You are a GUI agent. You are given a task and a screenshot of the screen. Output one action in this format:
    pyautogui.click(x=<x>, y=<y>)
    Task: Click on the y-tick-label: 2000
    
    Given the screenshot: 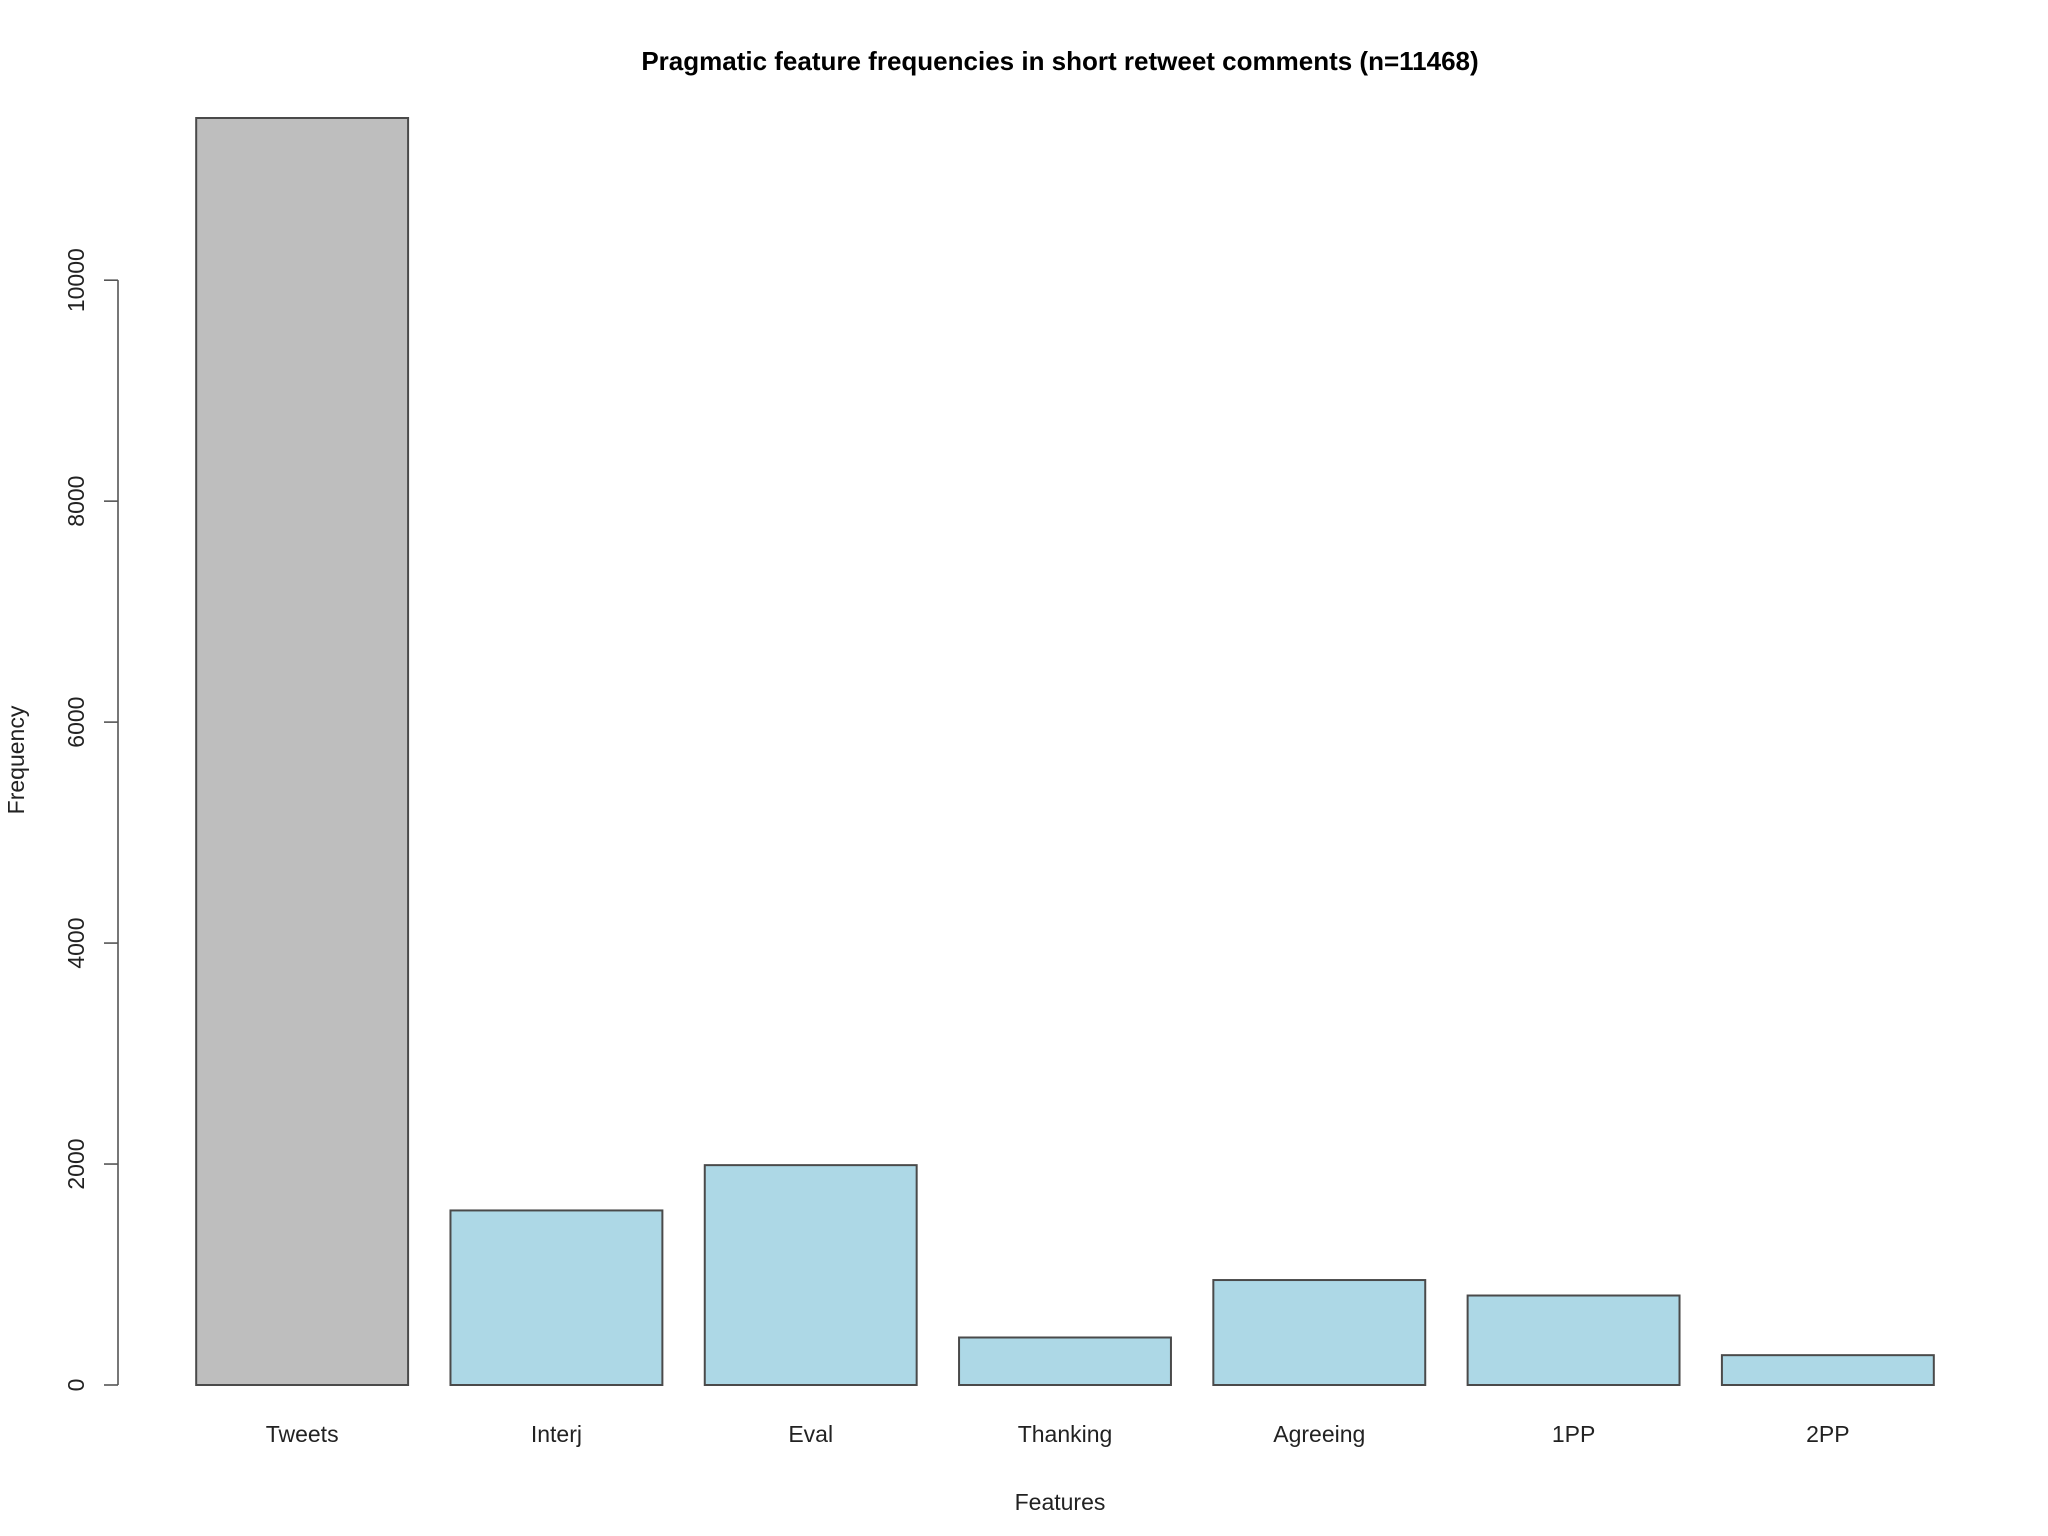 What is the action you would take?
    pyautogui.click(x=76, y=1163)
    